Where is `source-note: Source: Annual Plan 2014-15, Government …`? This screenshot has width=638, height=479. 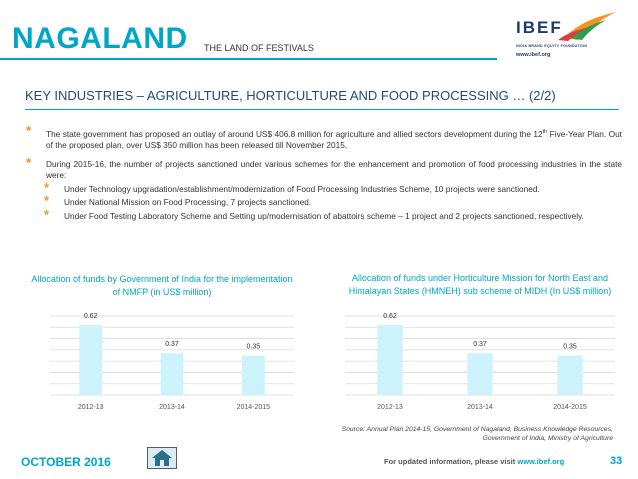 source-note: Source: Annual Plan 2014-15, Government … is located at coordinates (466, 434).